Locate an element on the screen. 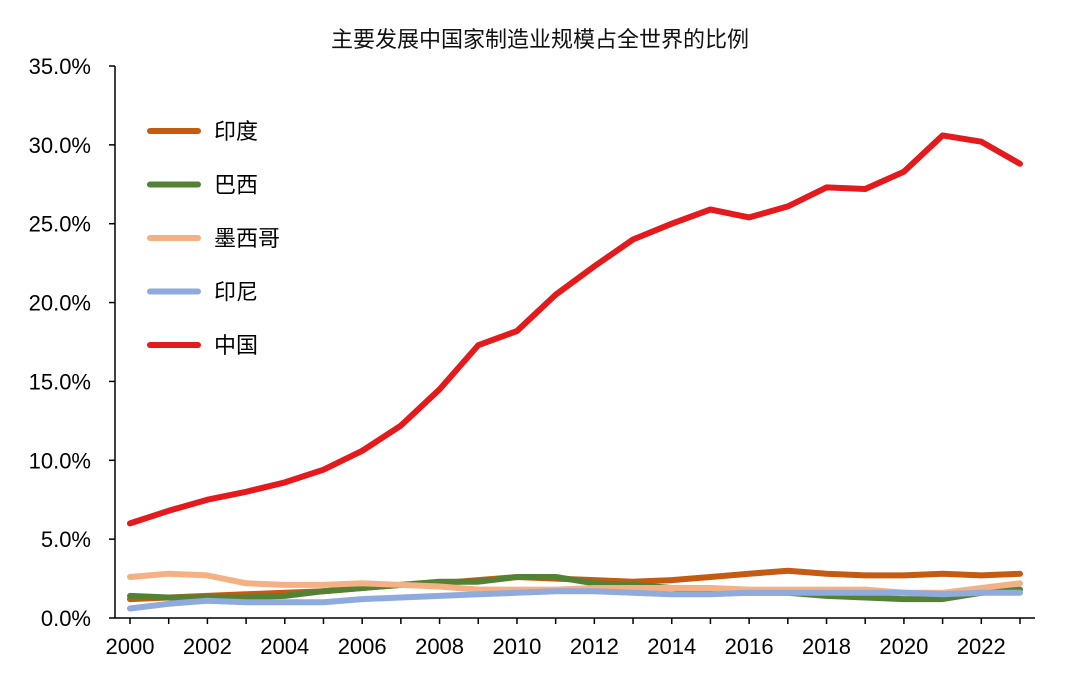 The width and height of the screenshot is (1080, 680). x-tick-label: 2018 is located at coordinates (826, 646).